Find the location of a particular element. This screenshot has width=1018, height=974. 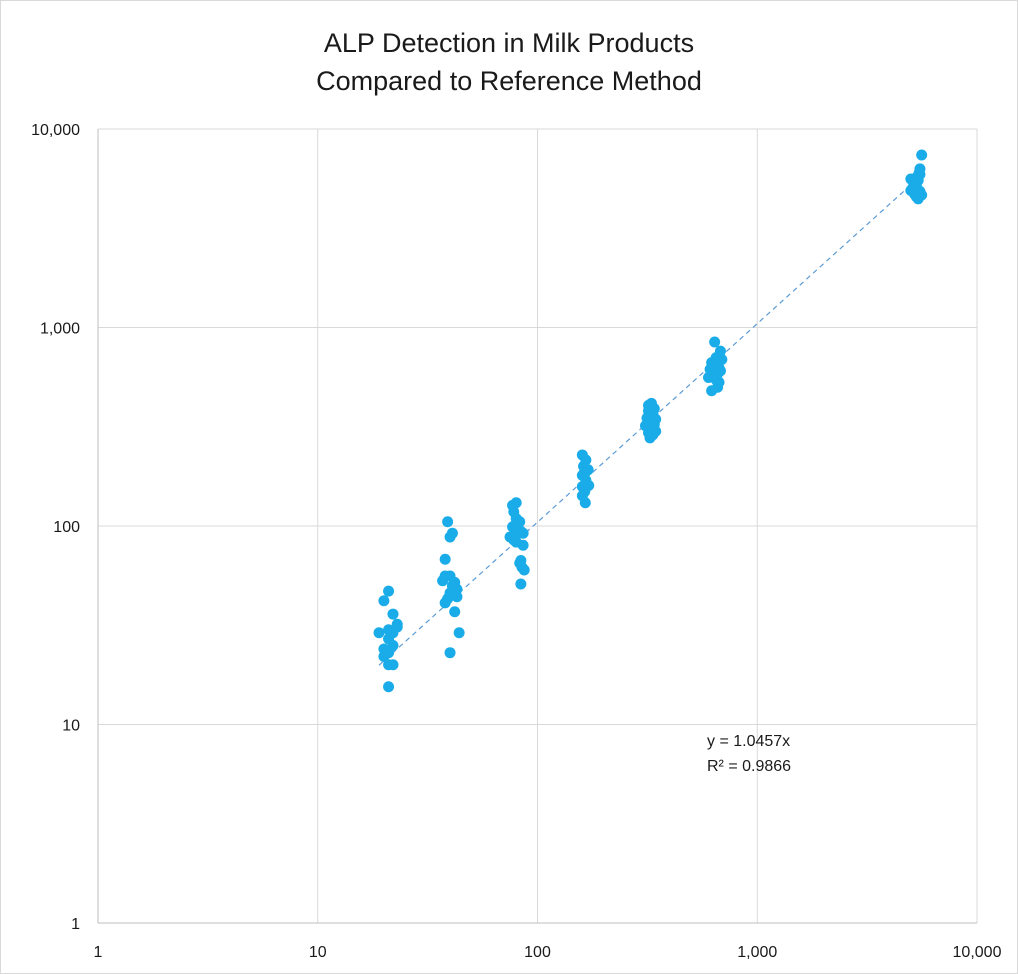

trendline-r-squared: R² = 0.9866 is located at coordinates (749, 766).